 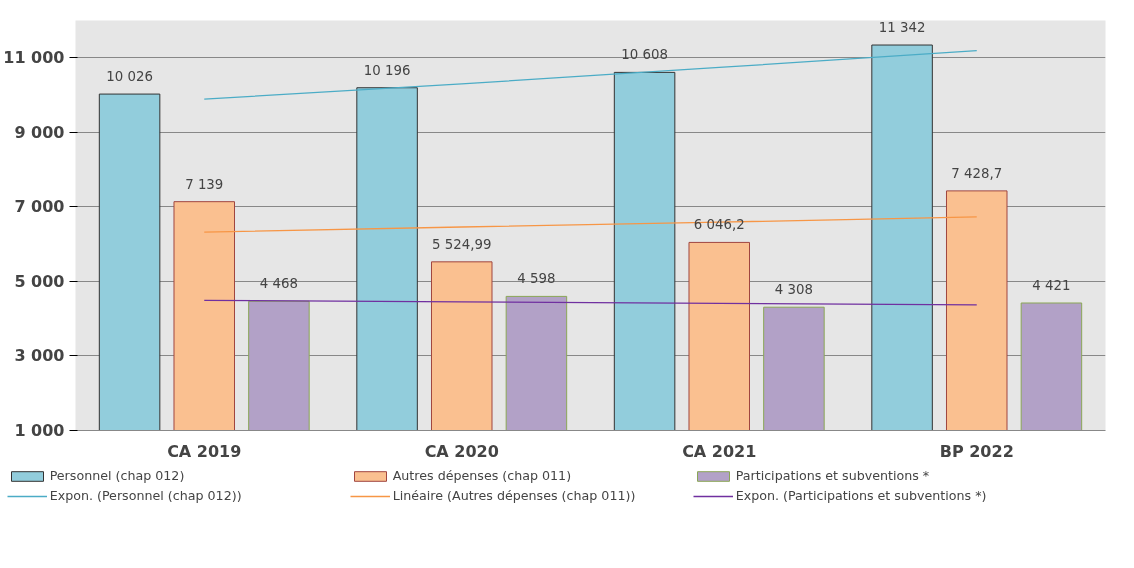 What do you see at coordinates (461, 451) in the screenshot?
I see `x-tick-label: CA 2020` at bounding box center [461, 451].